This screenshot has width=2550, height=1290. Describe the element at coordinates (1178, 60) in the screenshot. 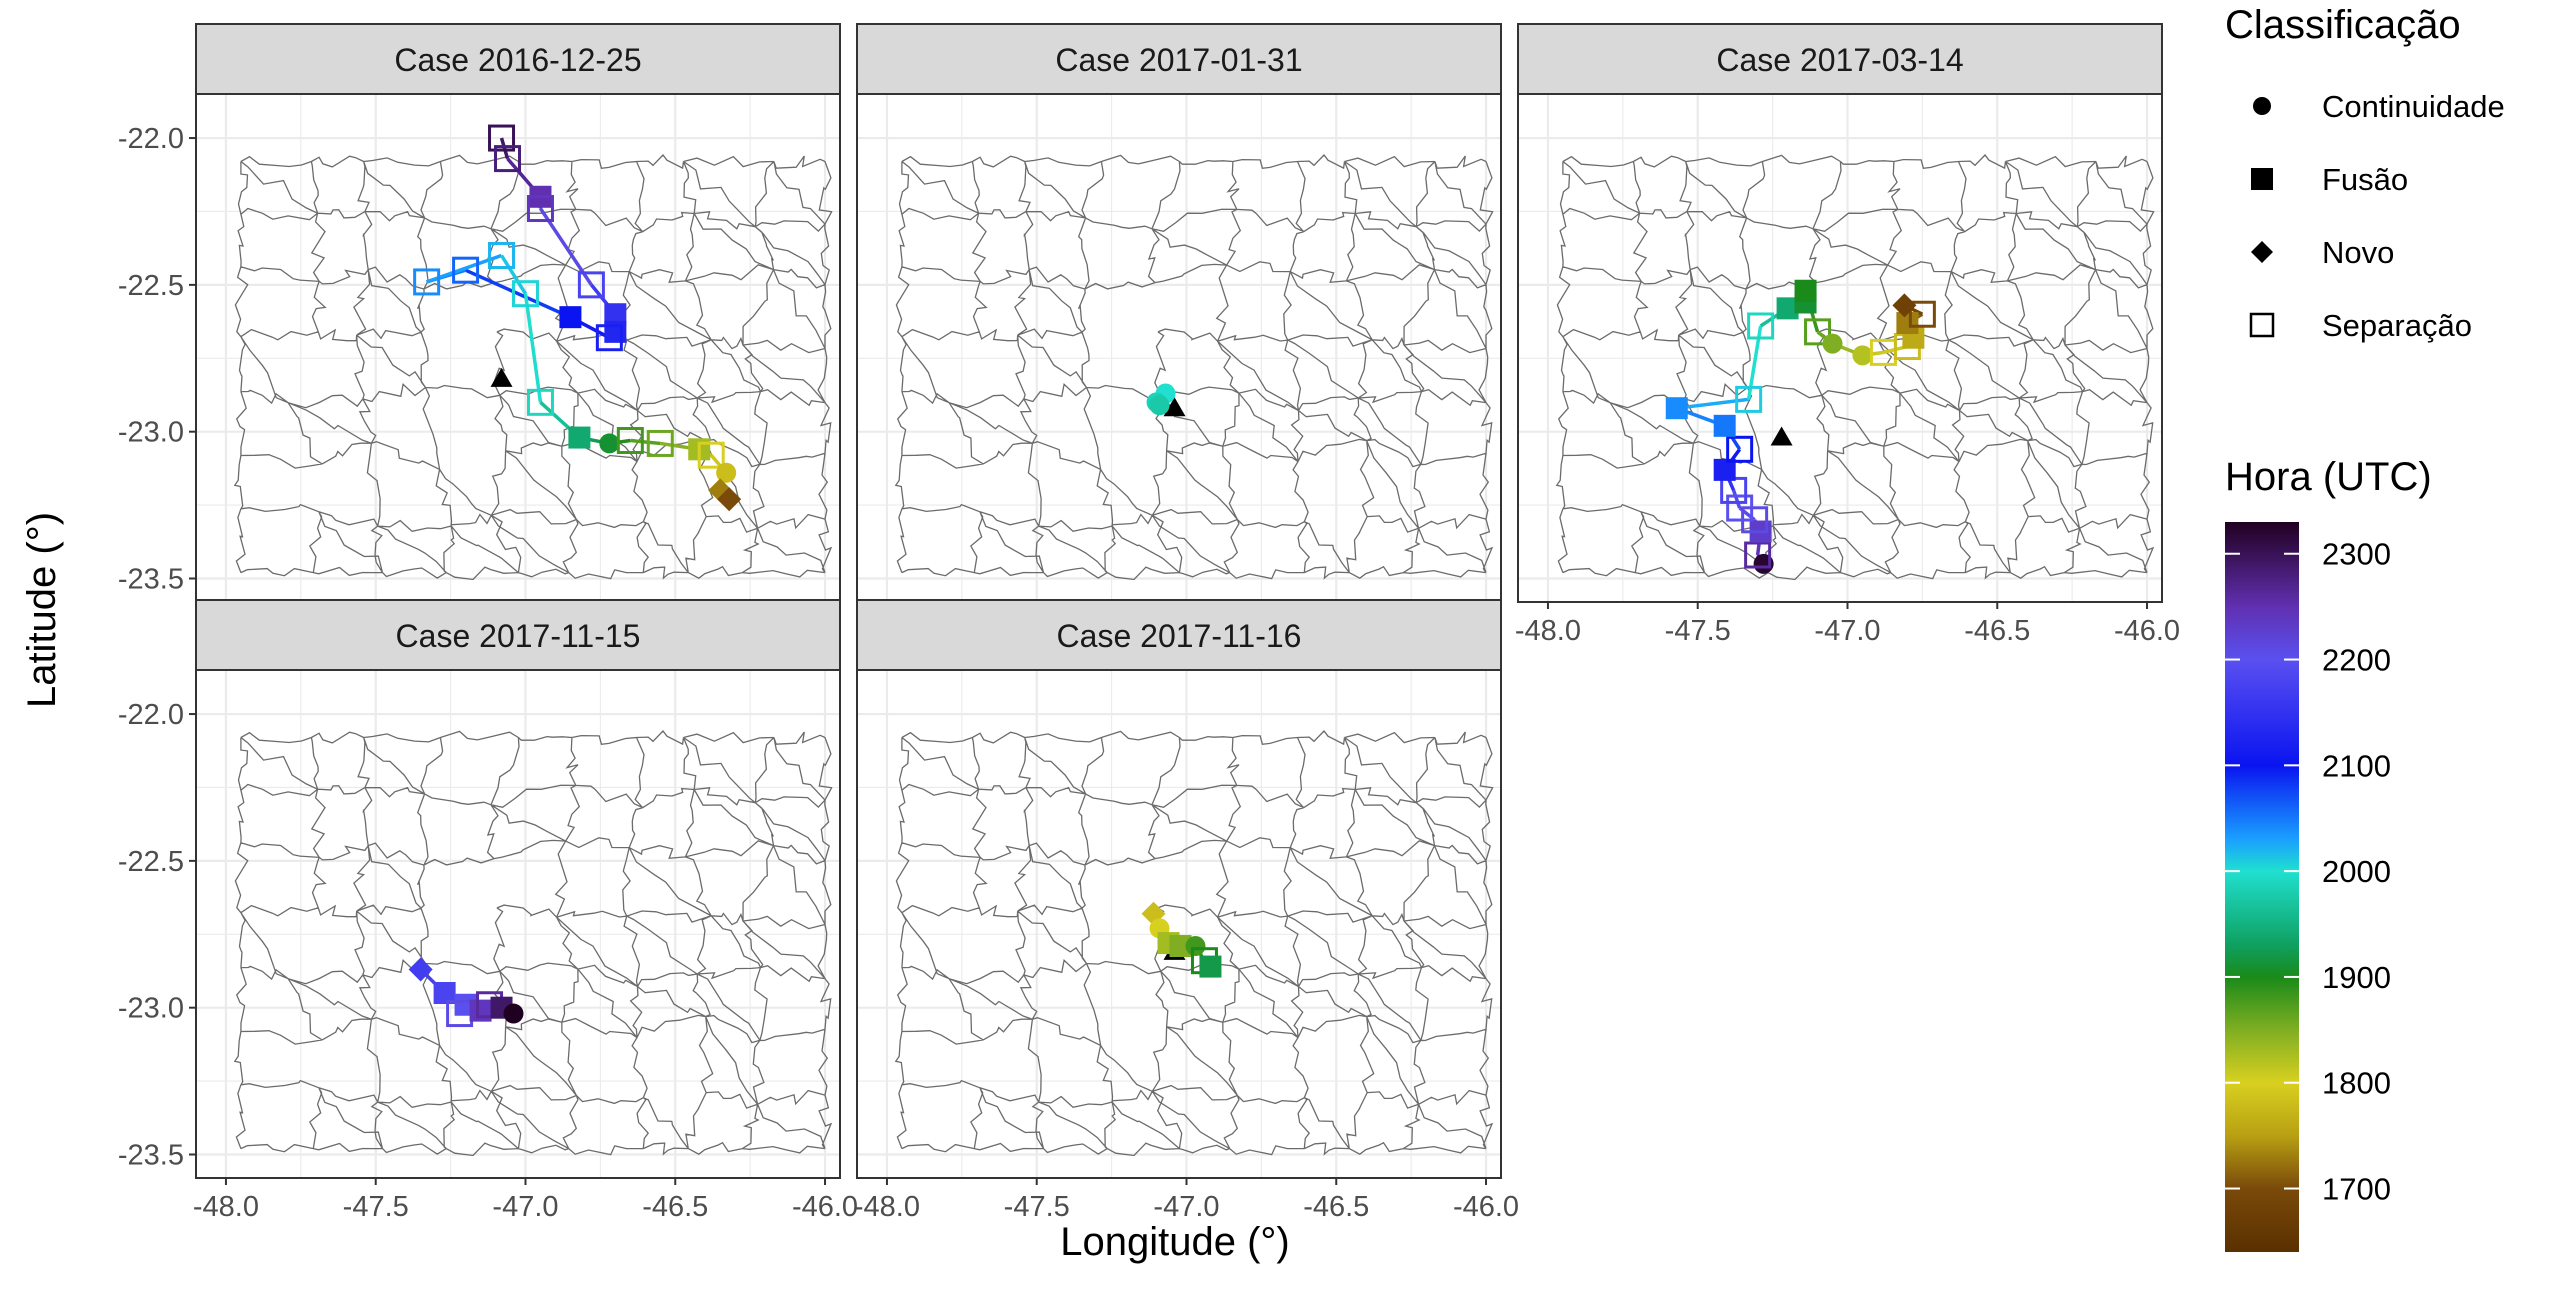

I see `panel-title: Case 2017-01-31` at that location.